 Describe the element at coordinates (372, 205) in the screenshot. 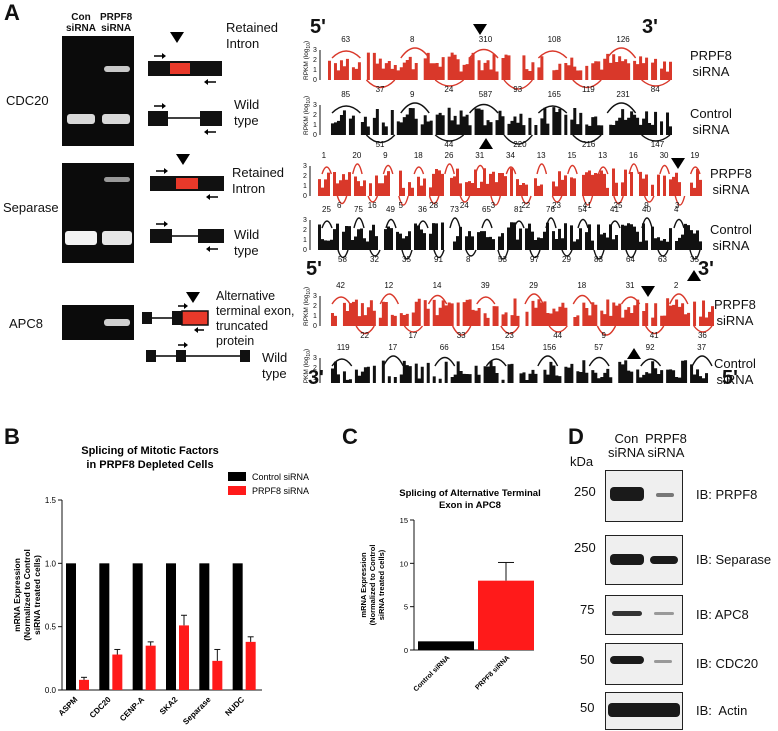

I see `junction-count: 16` at that location.